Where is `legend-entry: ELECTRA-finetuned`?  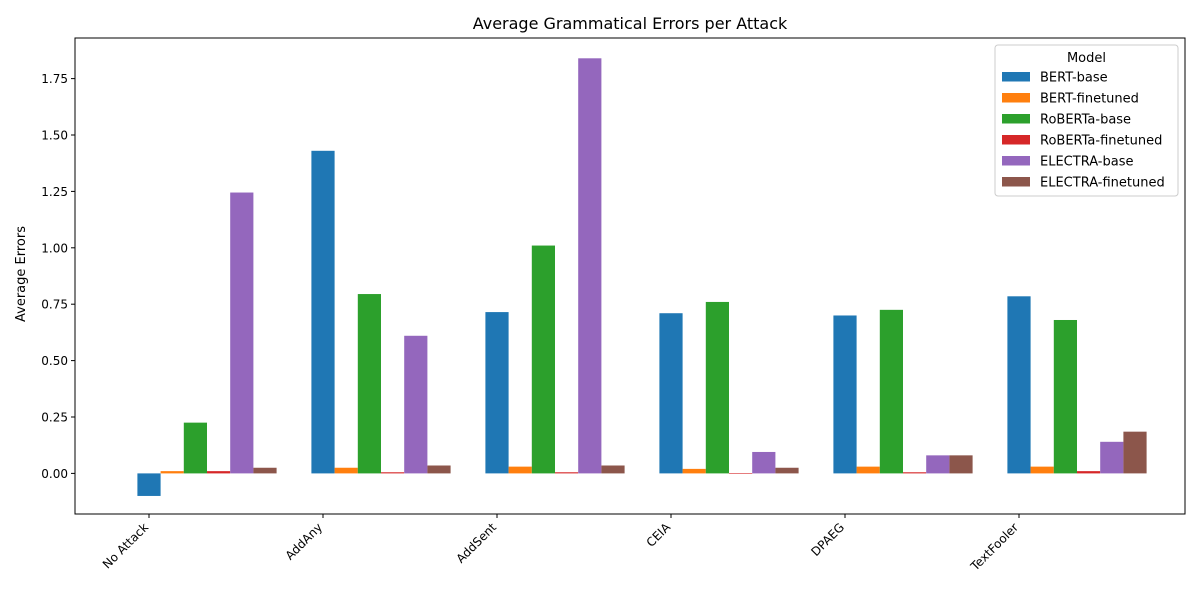
legend-entry: ELECTRA-finetuned is located at coordinates (1102, 183).